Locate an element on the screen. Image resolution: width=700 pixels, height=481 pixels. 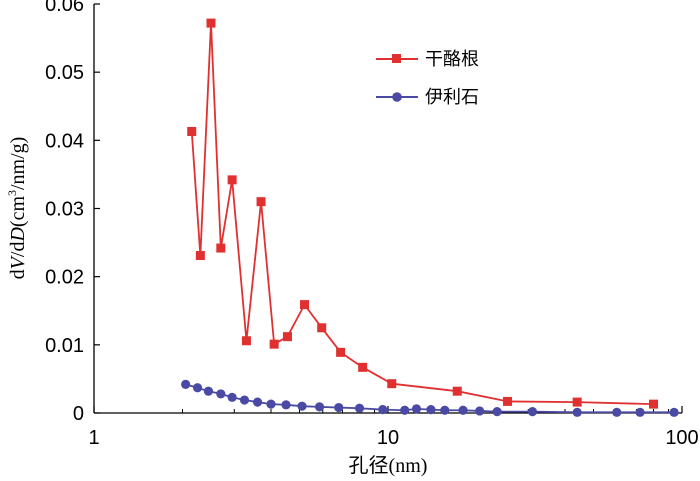
y-tick-label: 0.03 is located at coordinates (64, 210).